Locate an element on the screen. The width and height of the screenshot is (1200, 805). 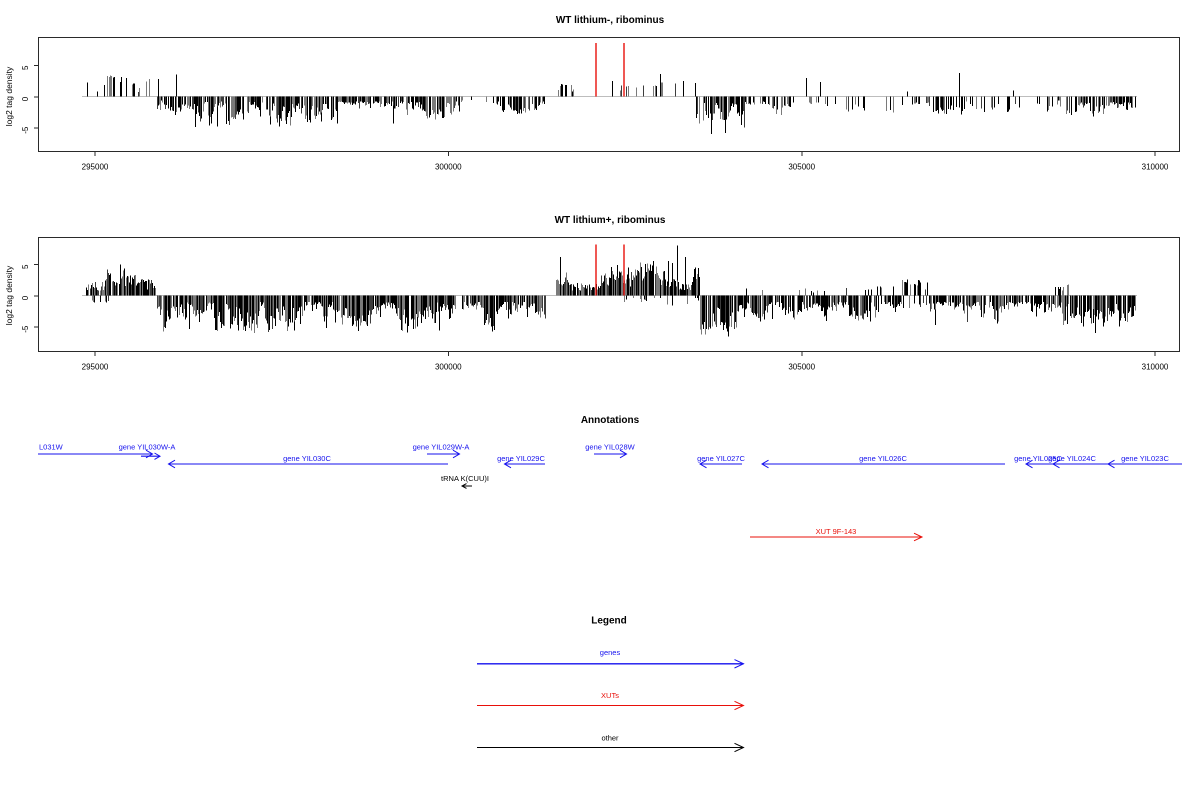
svg-text: gene YIL024C is located at coordinates (1072, 458).